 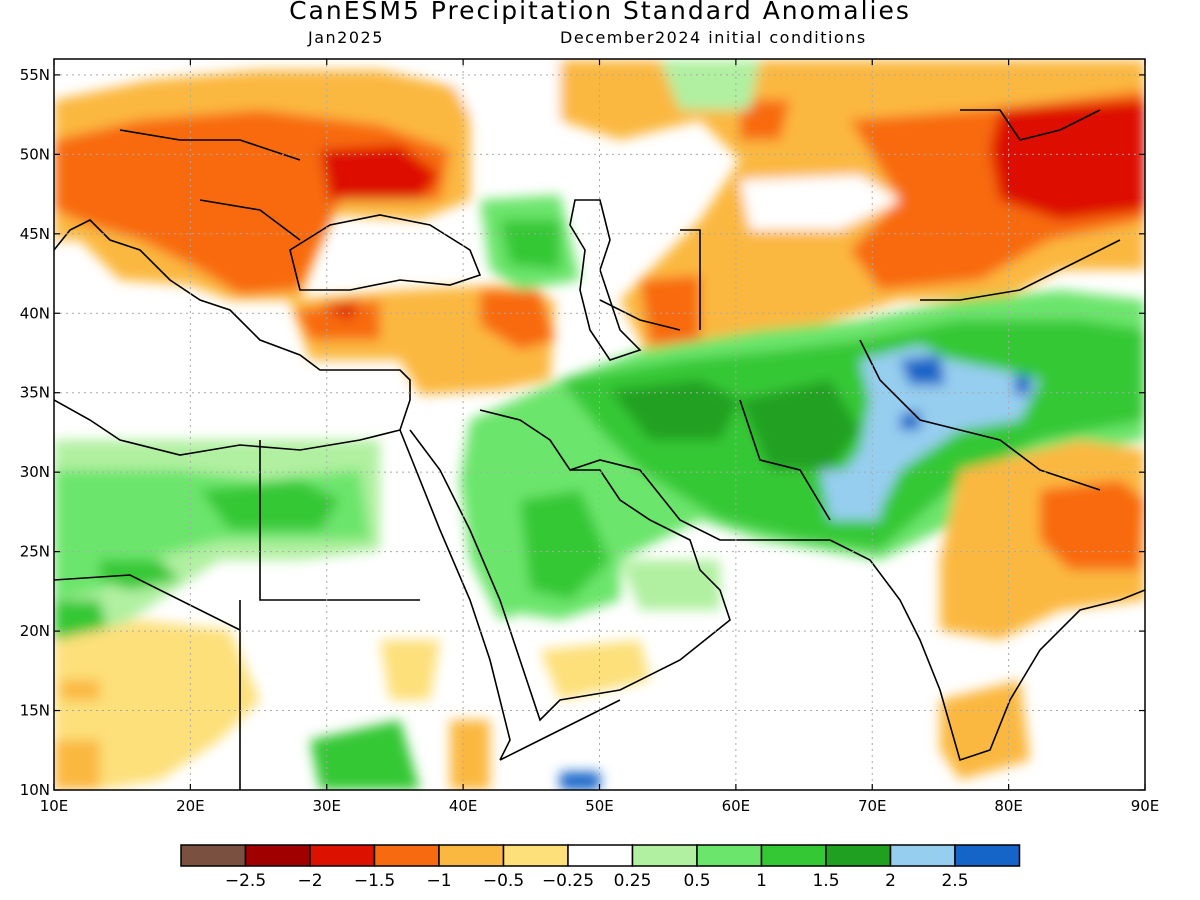 What do you see at coordinates (374, 881) in the screenshot?
I see `colorbar-label: −1.5` at bounding box center [374, 881].